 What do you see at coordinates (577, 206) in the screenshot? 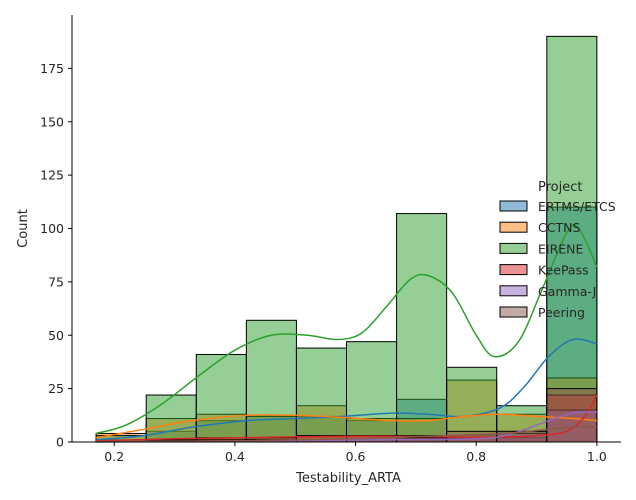
I see `legend-label: ERTMS/ETCS` at bounding box center [577, 206].